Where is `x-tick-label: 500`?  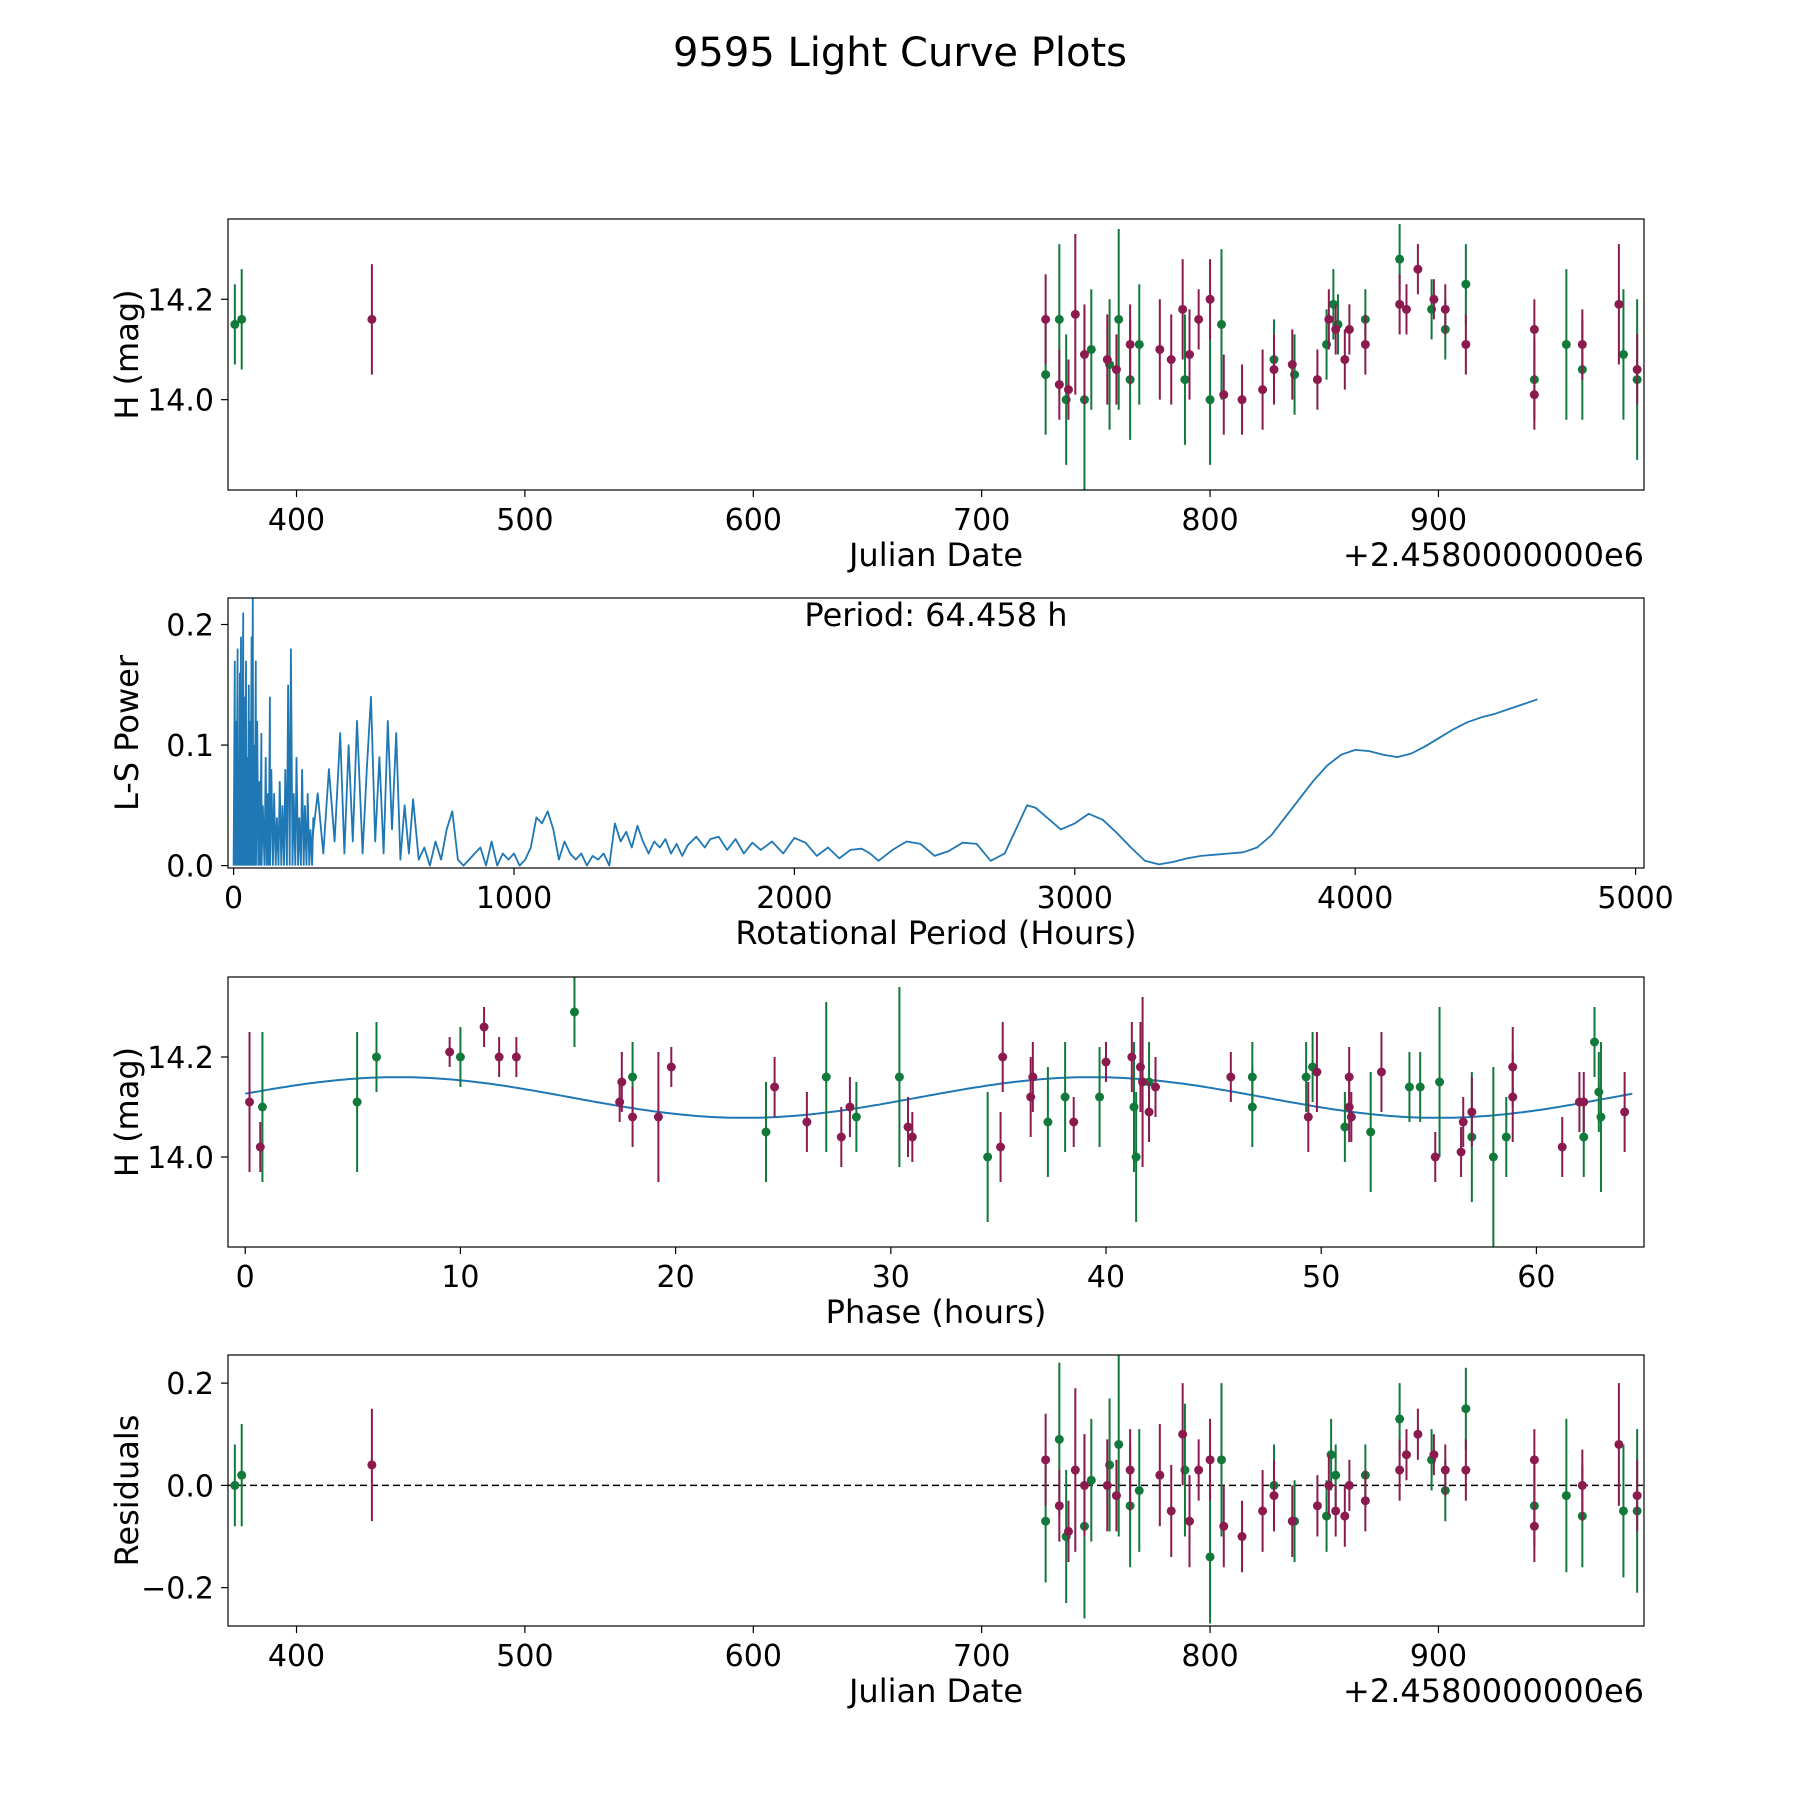 x-tick-label: 500 is located at coordinates (524, 1656).